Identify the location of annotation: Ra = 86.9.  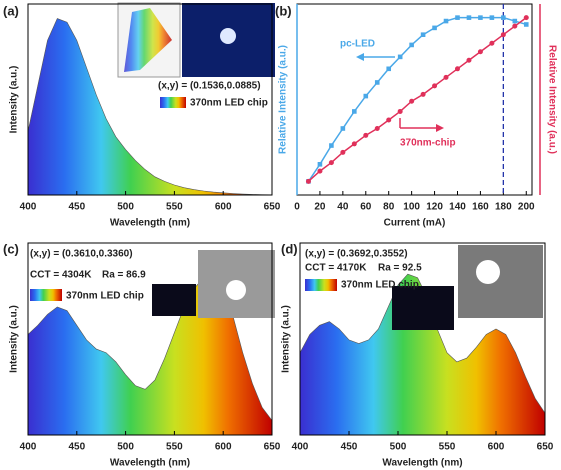
(124, 275).